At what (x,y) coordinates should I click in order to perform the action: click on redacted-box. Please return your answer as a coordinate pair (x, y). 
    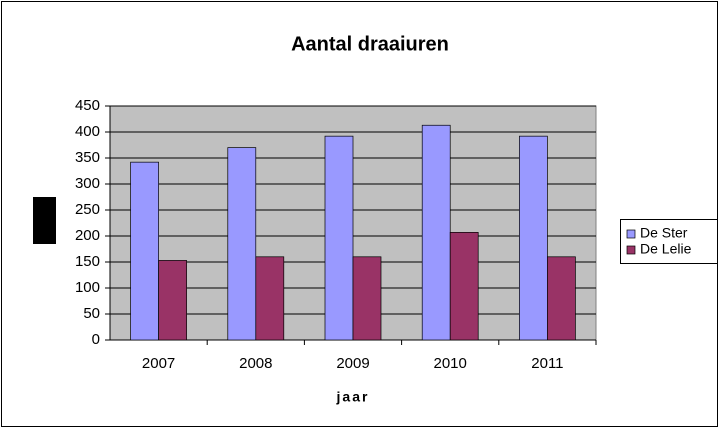
    Looking at the image, I should click on (44, 220).